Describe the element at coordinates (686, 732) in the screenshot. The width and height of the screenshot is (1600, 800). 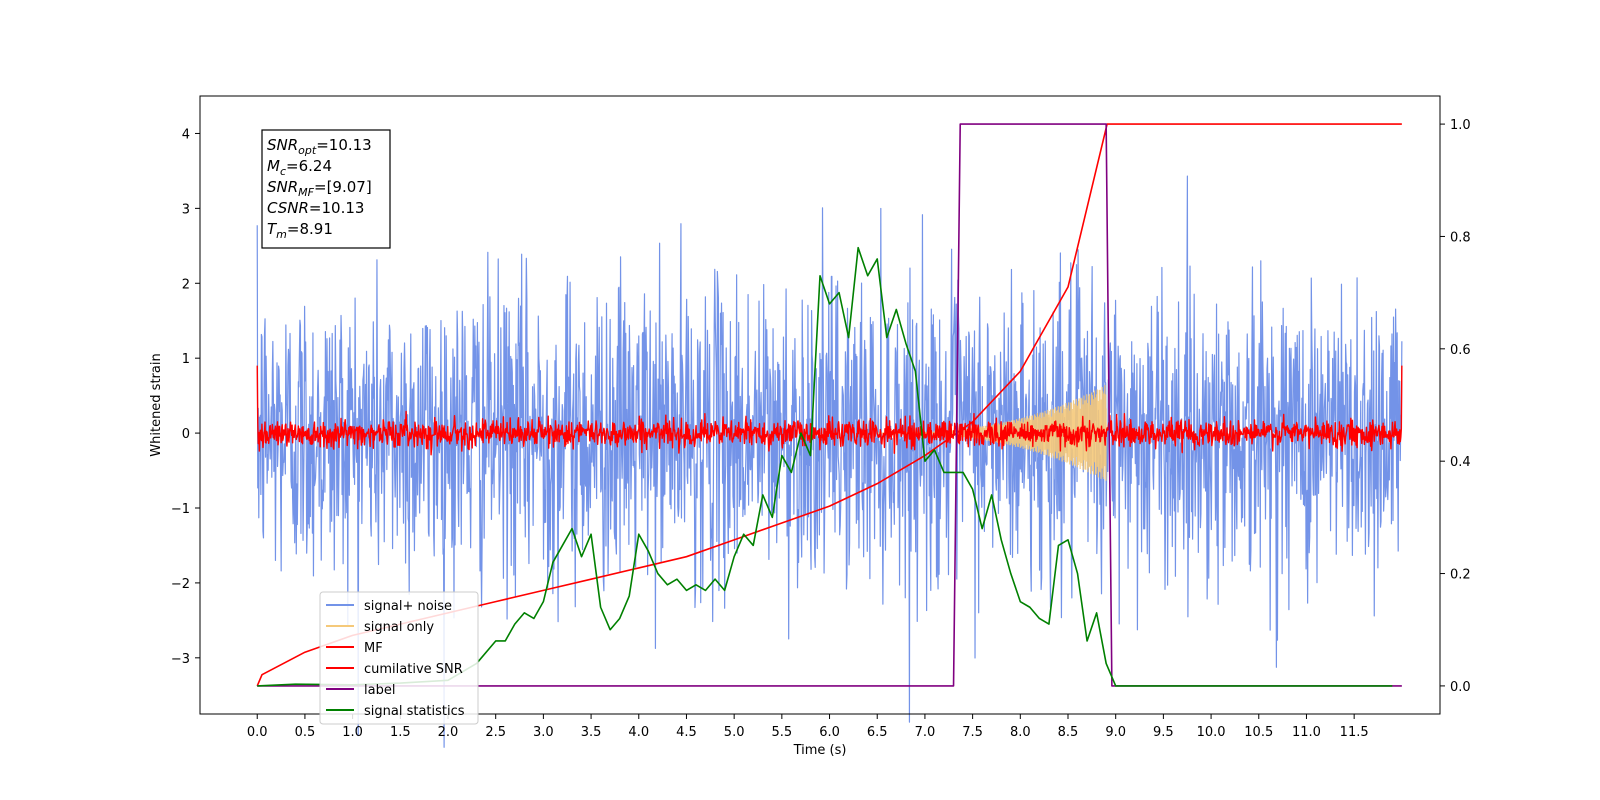
I see `x-tick-label: 4.5` at that location.